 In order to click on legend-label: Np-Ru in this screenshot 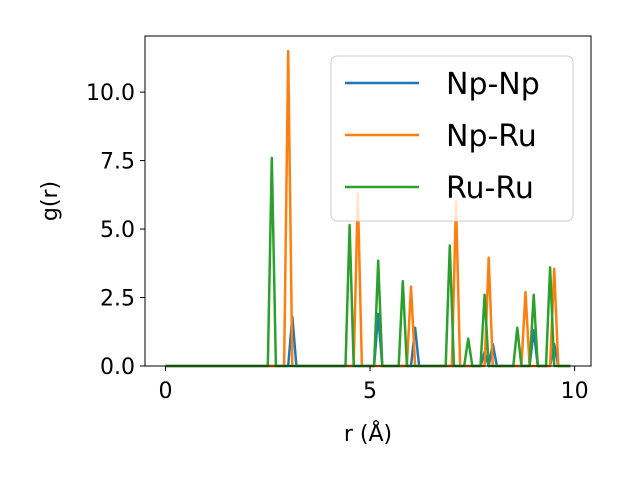, I will do `click(491, 136)`.